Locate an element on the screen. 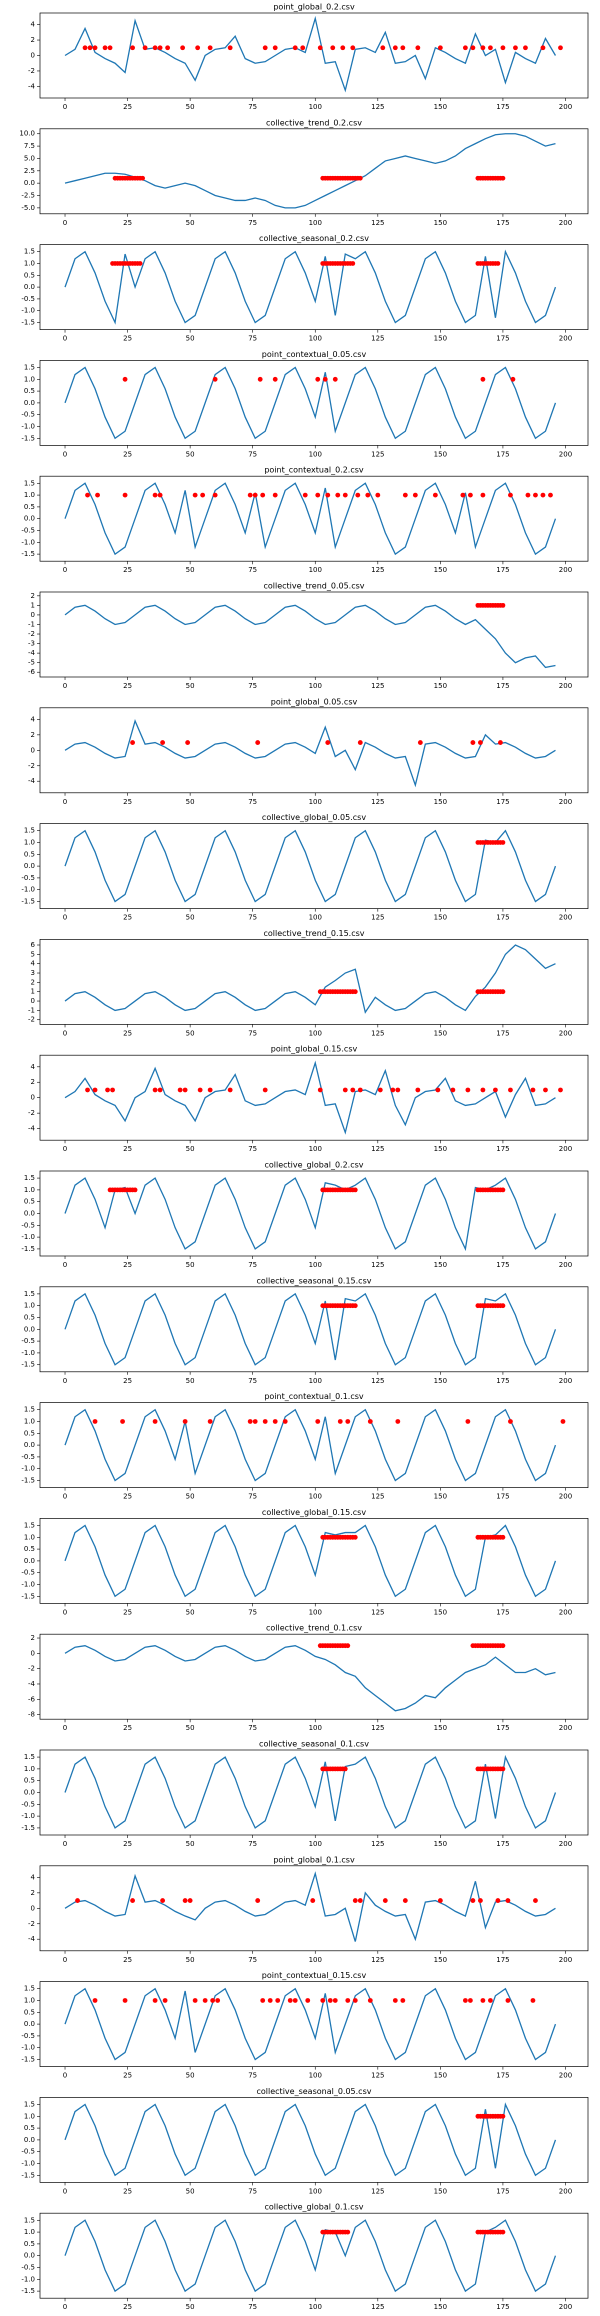 This screenshot has width=600, height=2316. y-tick-label: 0.0 is located at coordinates (29, 403).